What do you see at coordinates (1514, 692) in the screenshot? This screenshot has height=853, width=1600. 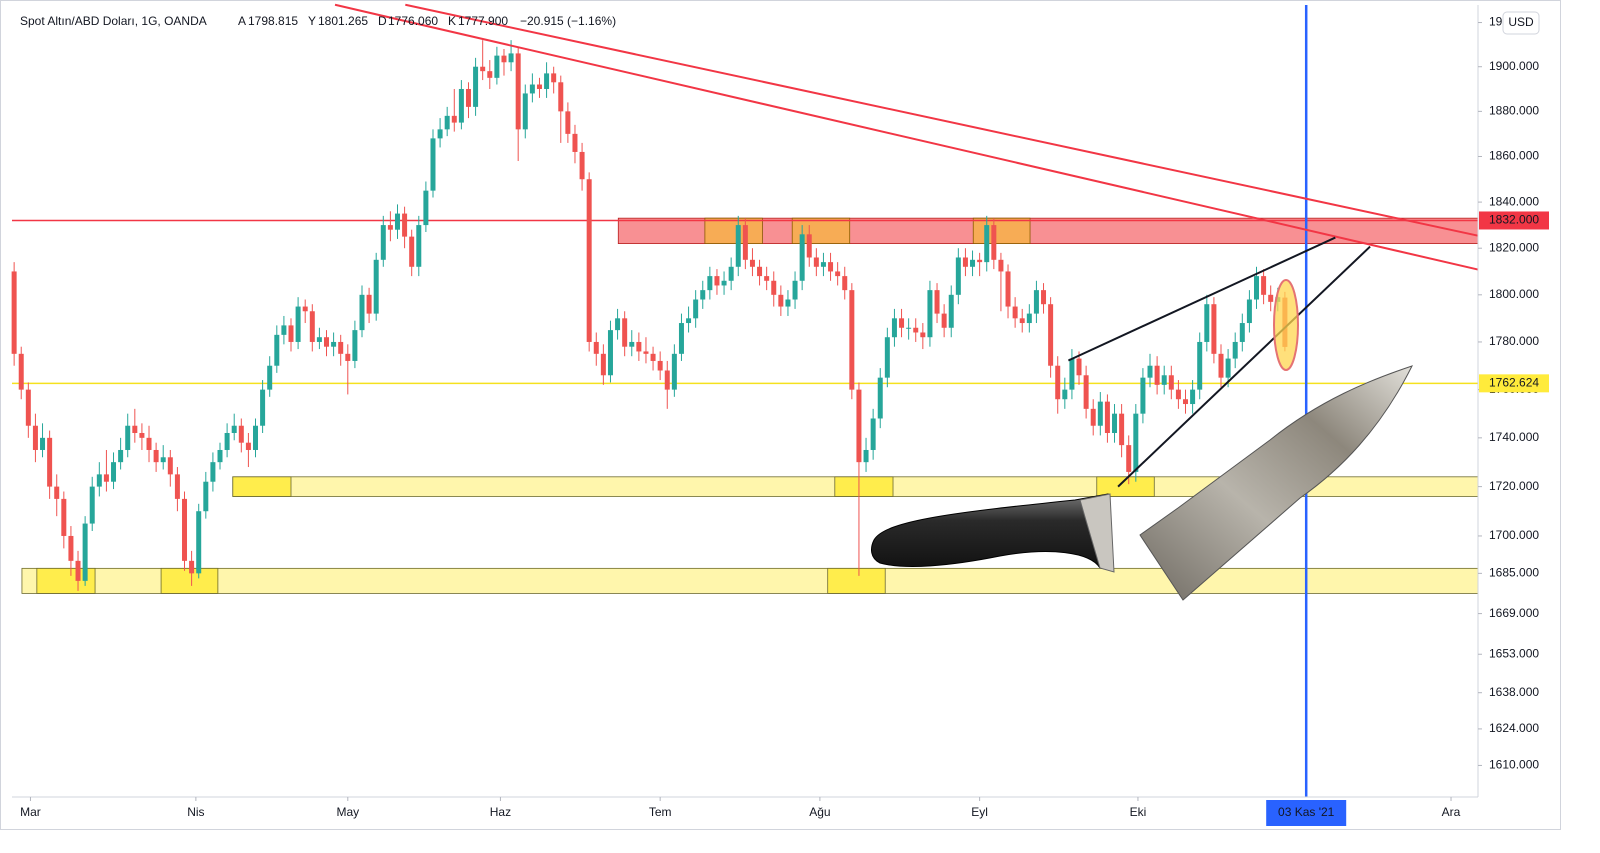 I see `y-tick-label: 1638.000` at bounding box center [1514, 692].